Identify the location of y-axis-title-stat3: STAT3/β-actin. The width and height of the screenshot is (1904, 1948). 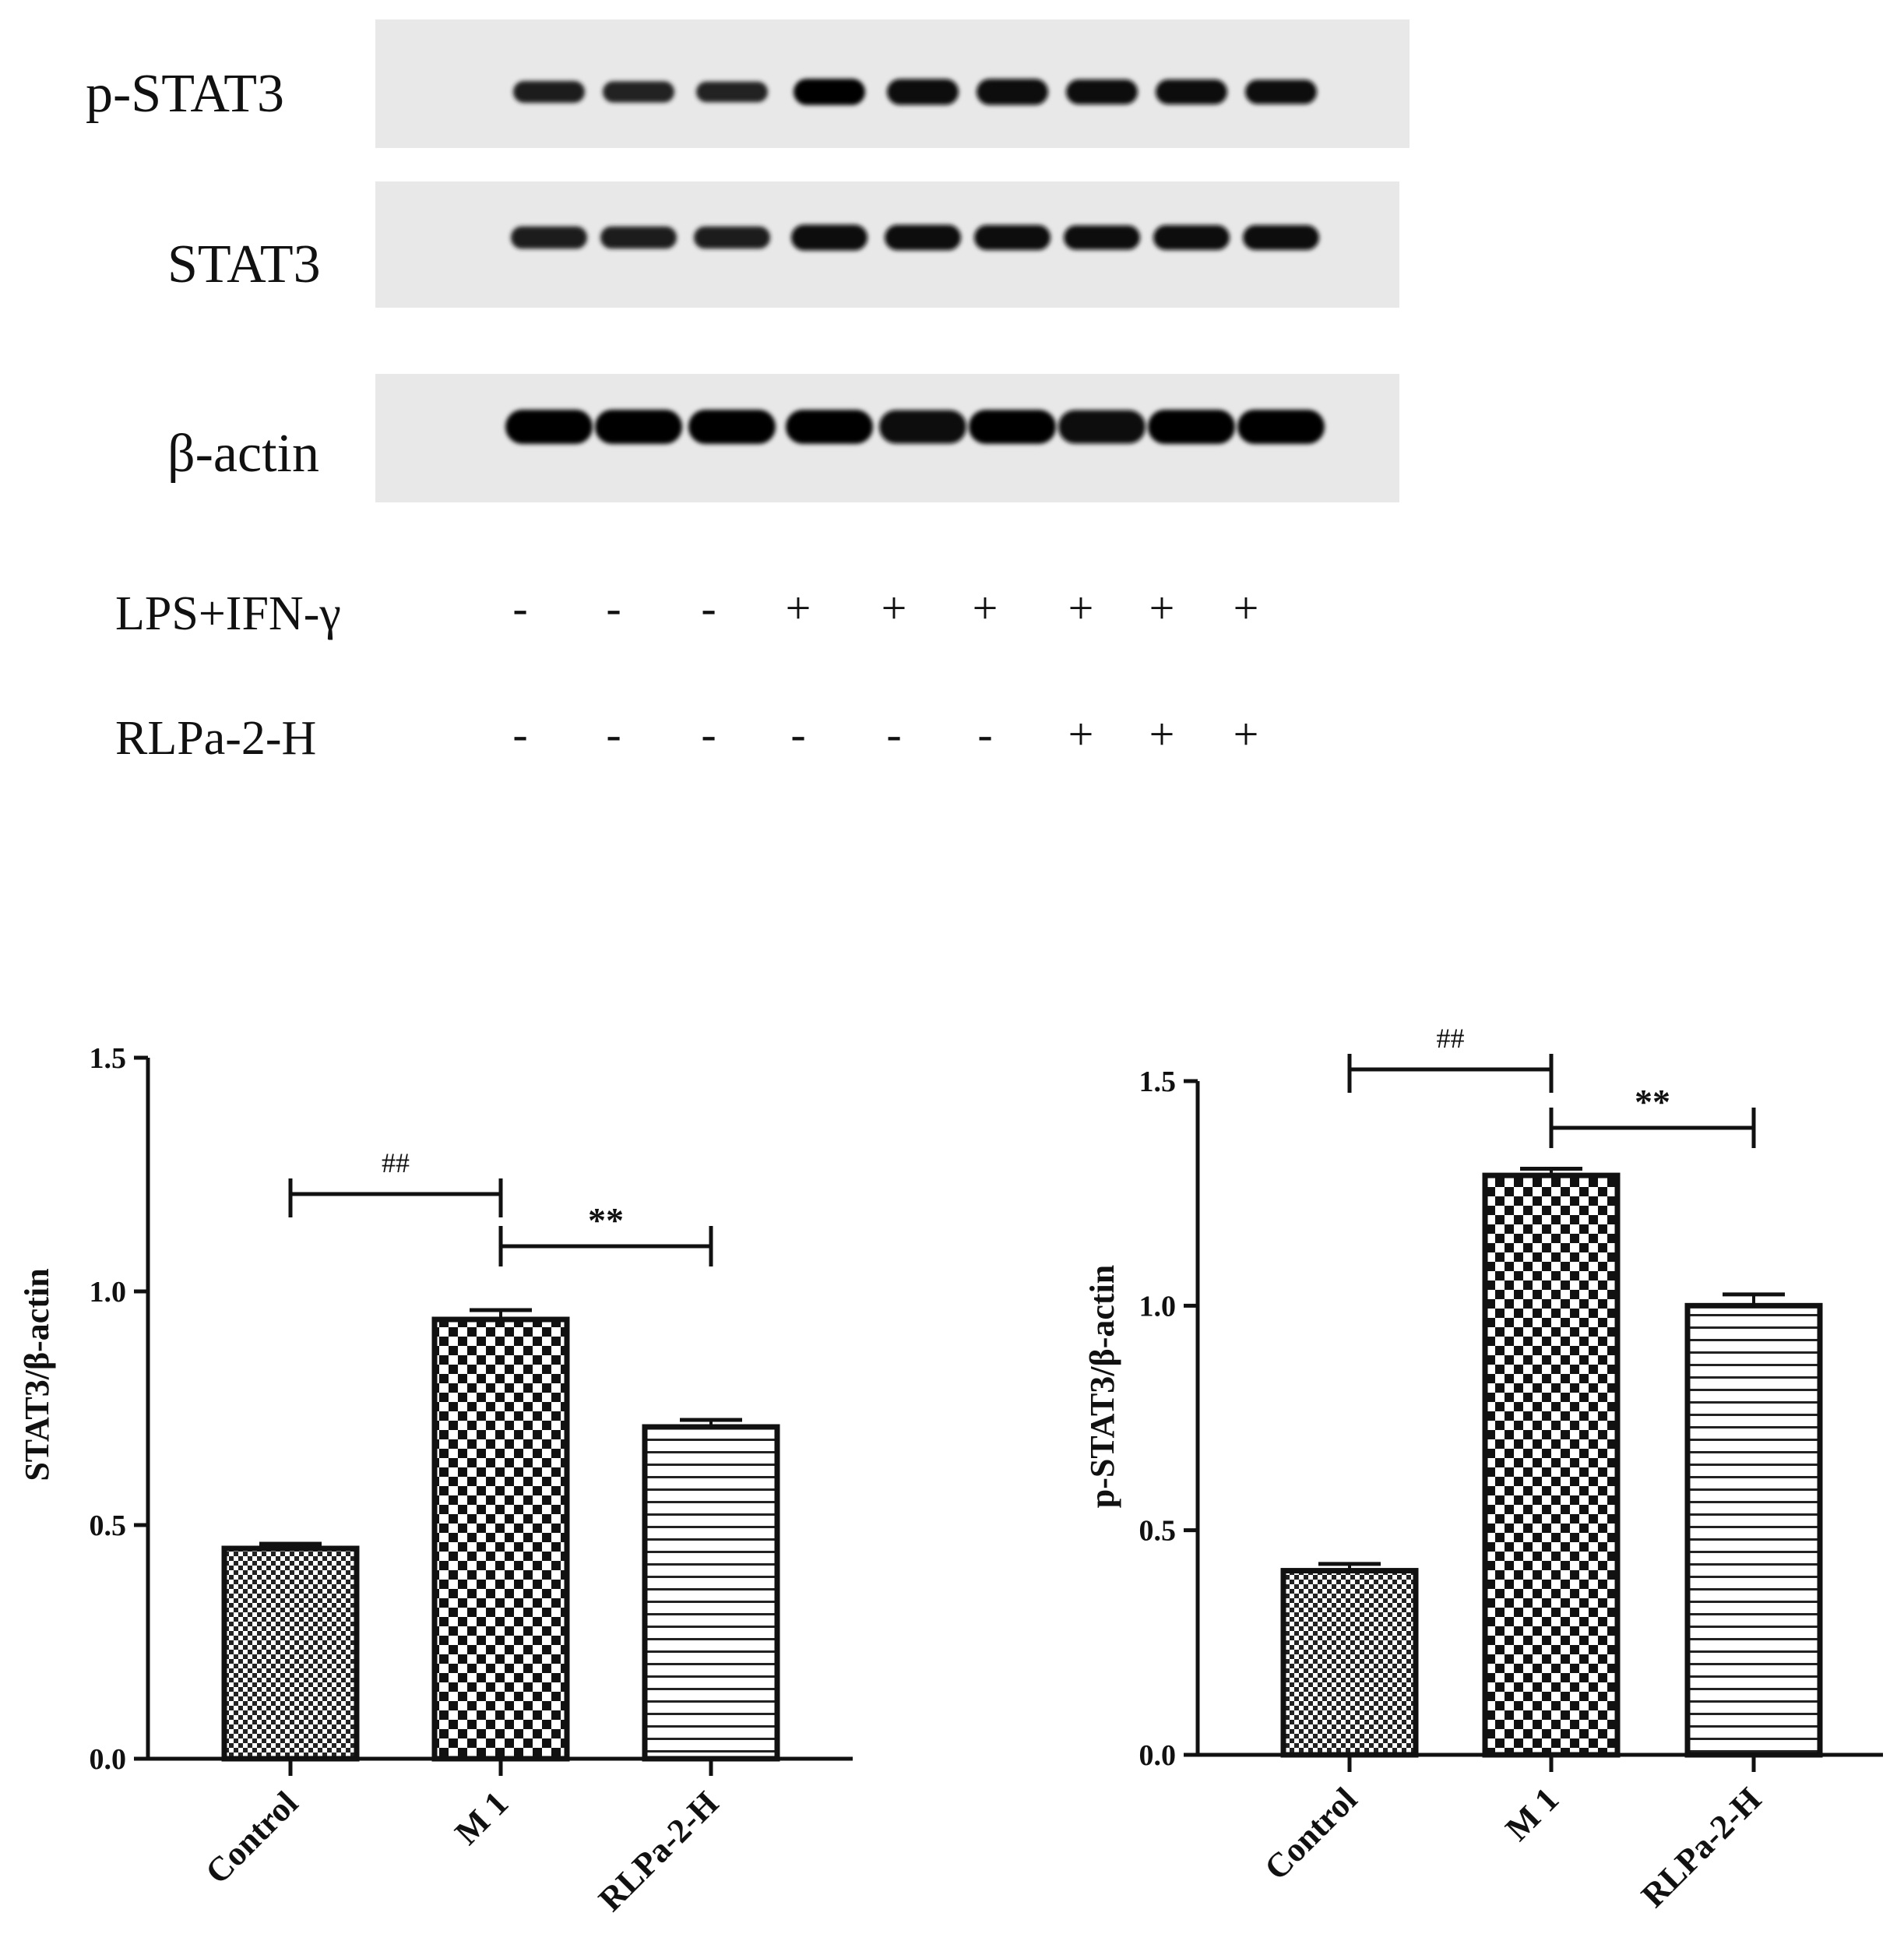
(37, 1374).